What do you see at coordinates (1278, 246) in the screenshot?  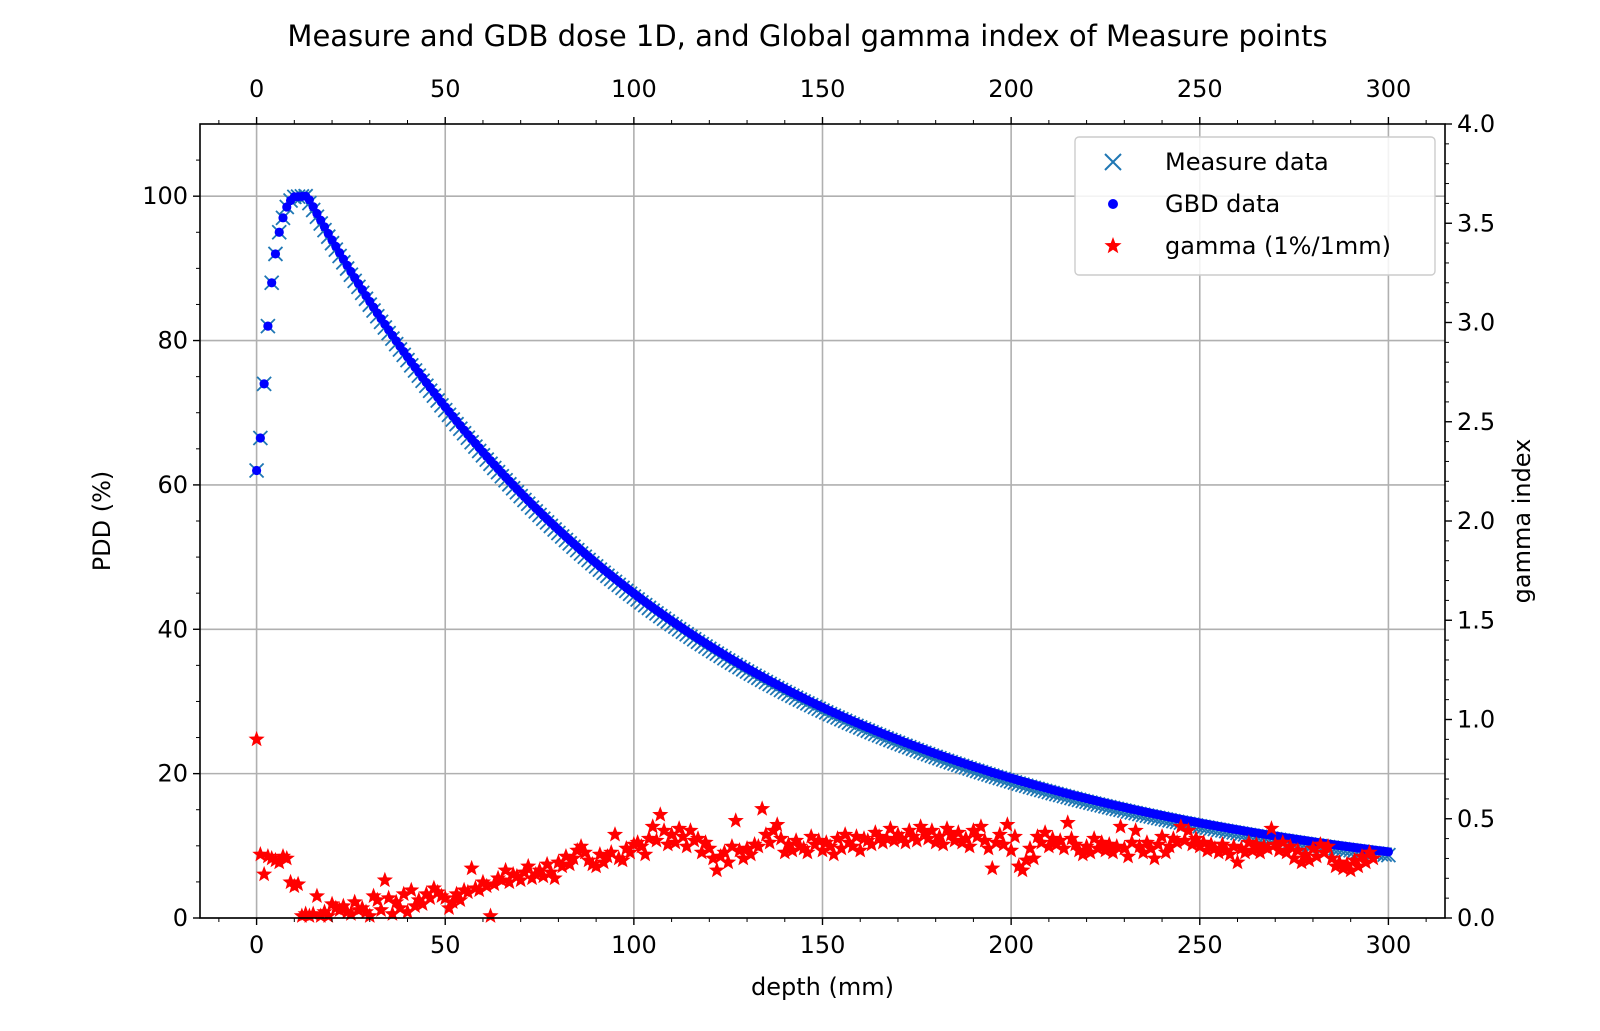 I see `legend-label: gamma (1%/1mm)` at bounding box center [1278, 246].